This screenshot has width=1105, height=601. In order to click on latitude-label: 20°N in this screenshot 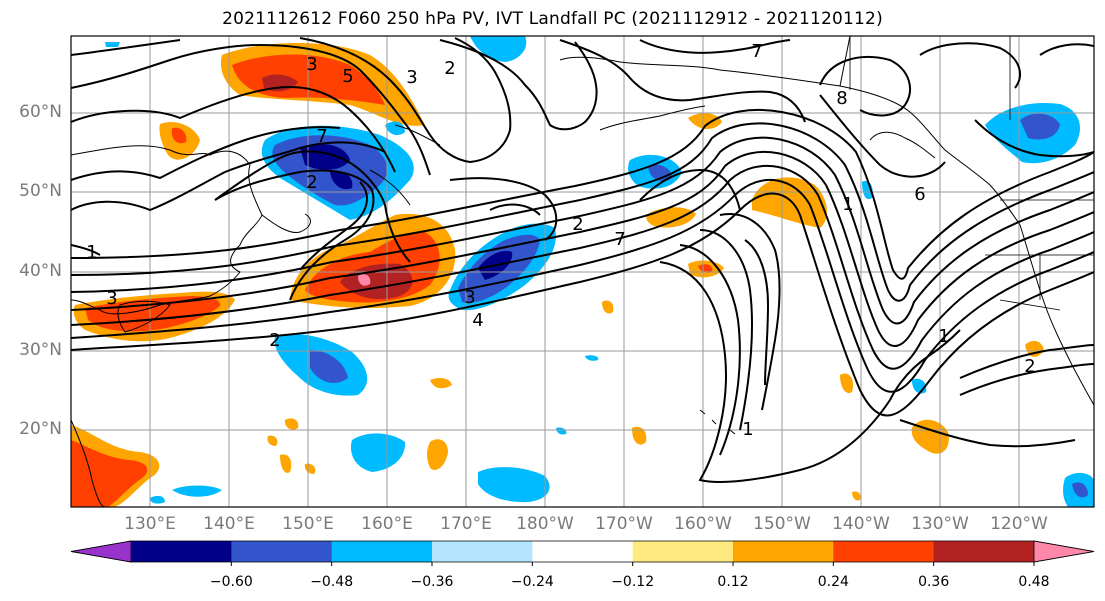, I will do `click(40, 429)`.